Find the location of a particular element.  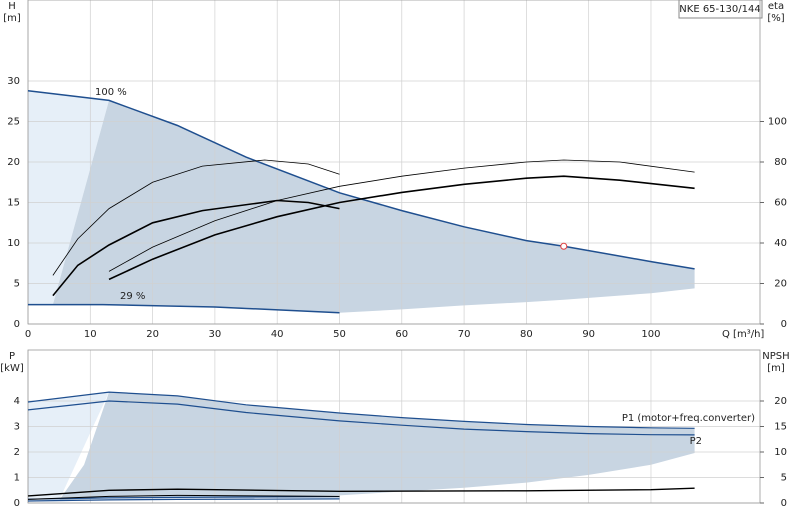

y-axis-label: P is located at coordinates (12, 356).